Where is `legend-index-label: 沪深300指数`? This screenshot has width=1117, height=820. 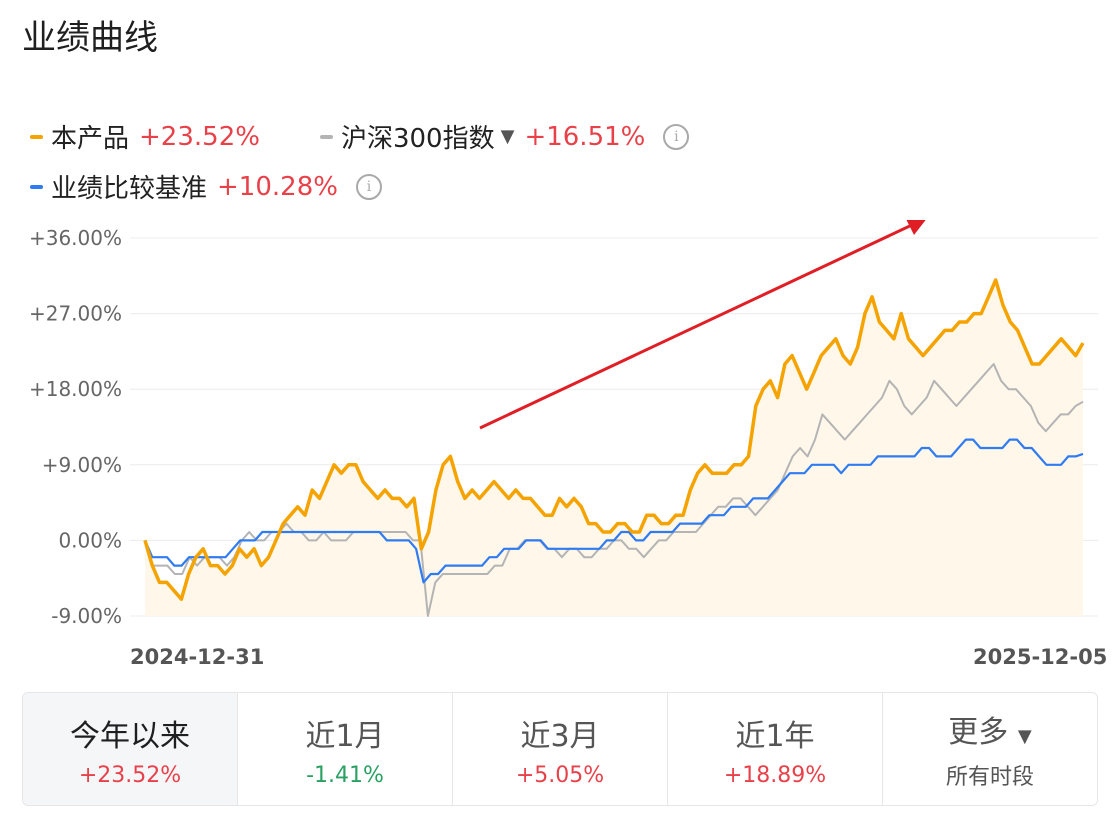
legend-index-label: 沪深300指数 is located at coordinates (417, 139).